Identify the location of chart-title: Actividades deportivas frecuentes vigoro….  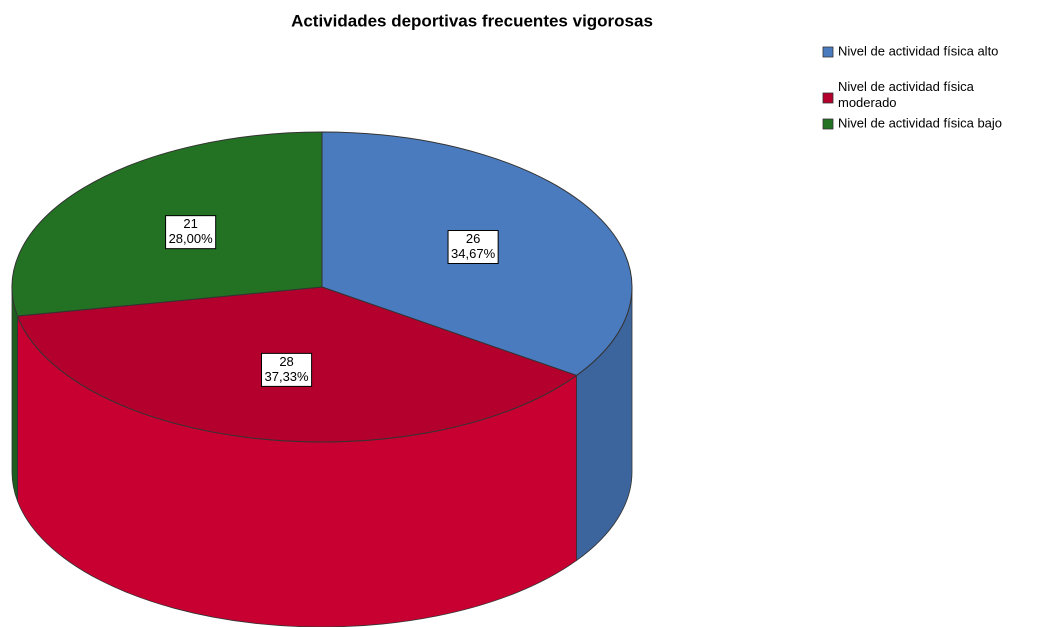
(472, 20).